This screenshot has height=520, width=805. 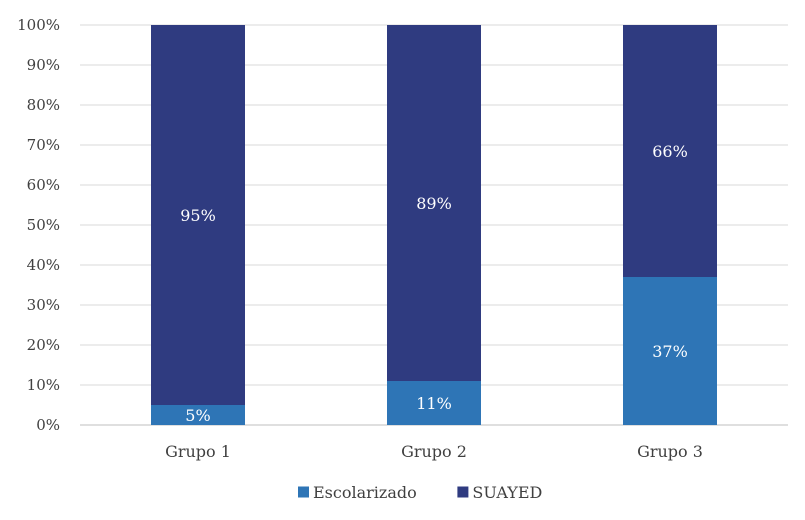 I want to click on y-tick-label: 0%, so click(x=48, y=425).